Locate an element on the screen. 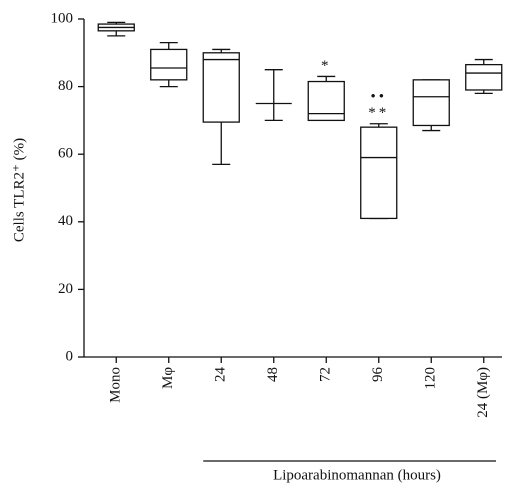 The image size is (523, 491). x-tick-label: 120 is located at coordinates (431, 378).